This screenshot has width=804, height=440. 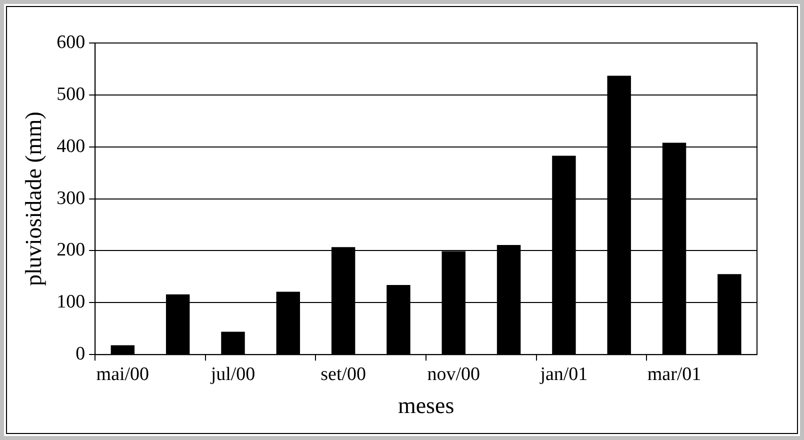 I want to click on y-tick-label: 0, so click(x=81, y=354).